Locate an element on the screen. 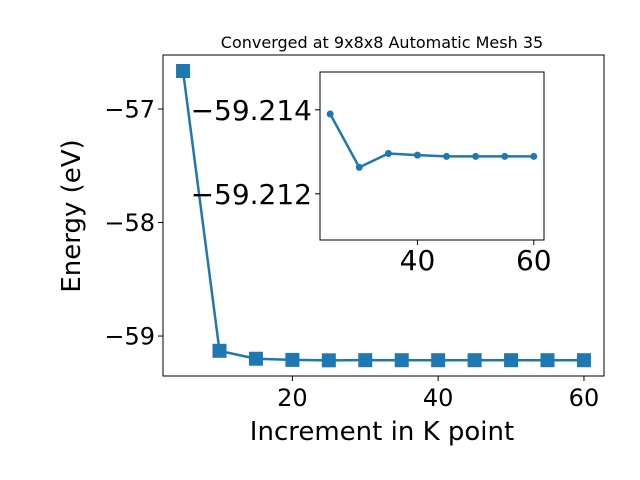 Image resolution: width=640 pixels, height=480 pixels. chart-title: Converged at 9x8x8 Automatic Mesh 35 is located at coordinates (382, 42).